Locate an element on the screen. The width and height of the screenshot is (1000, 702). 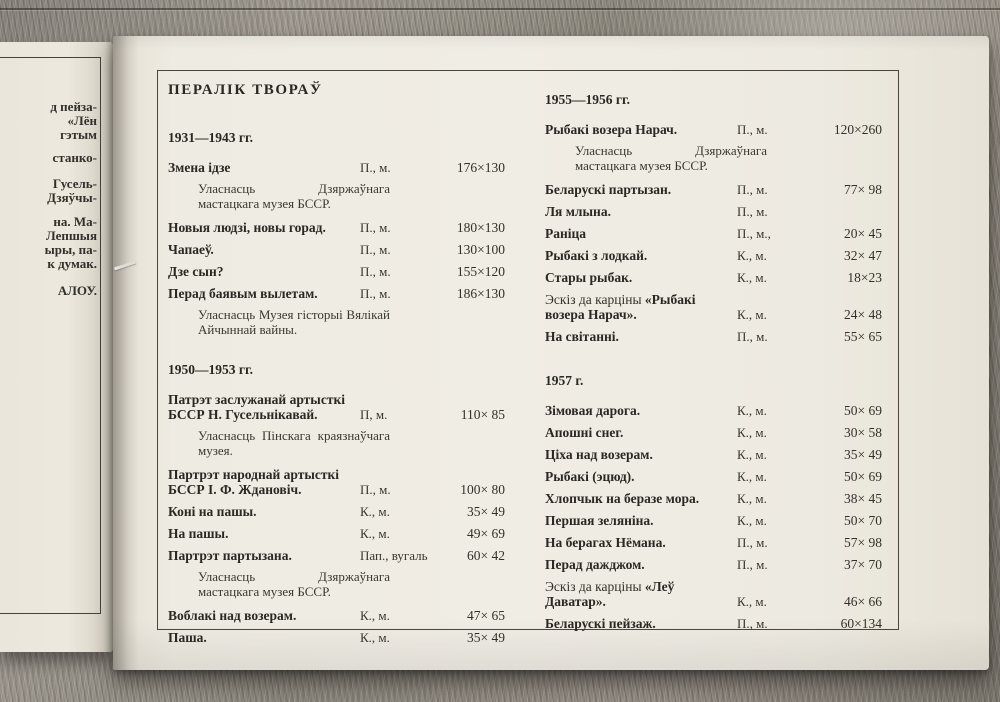
artwork-row: Апошні снег. К., м. 30× 58 is located at coordinates (713, 432).